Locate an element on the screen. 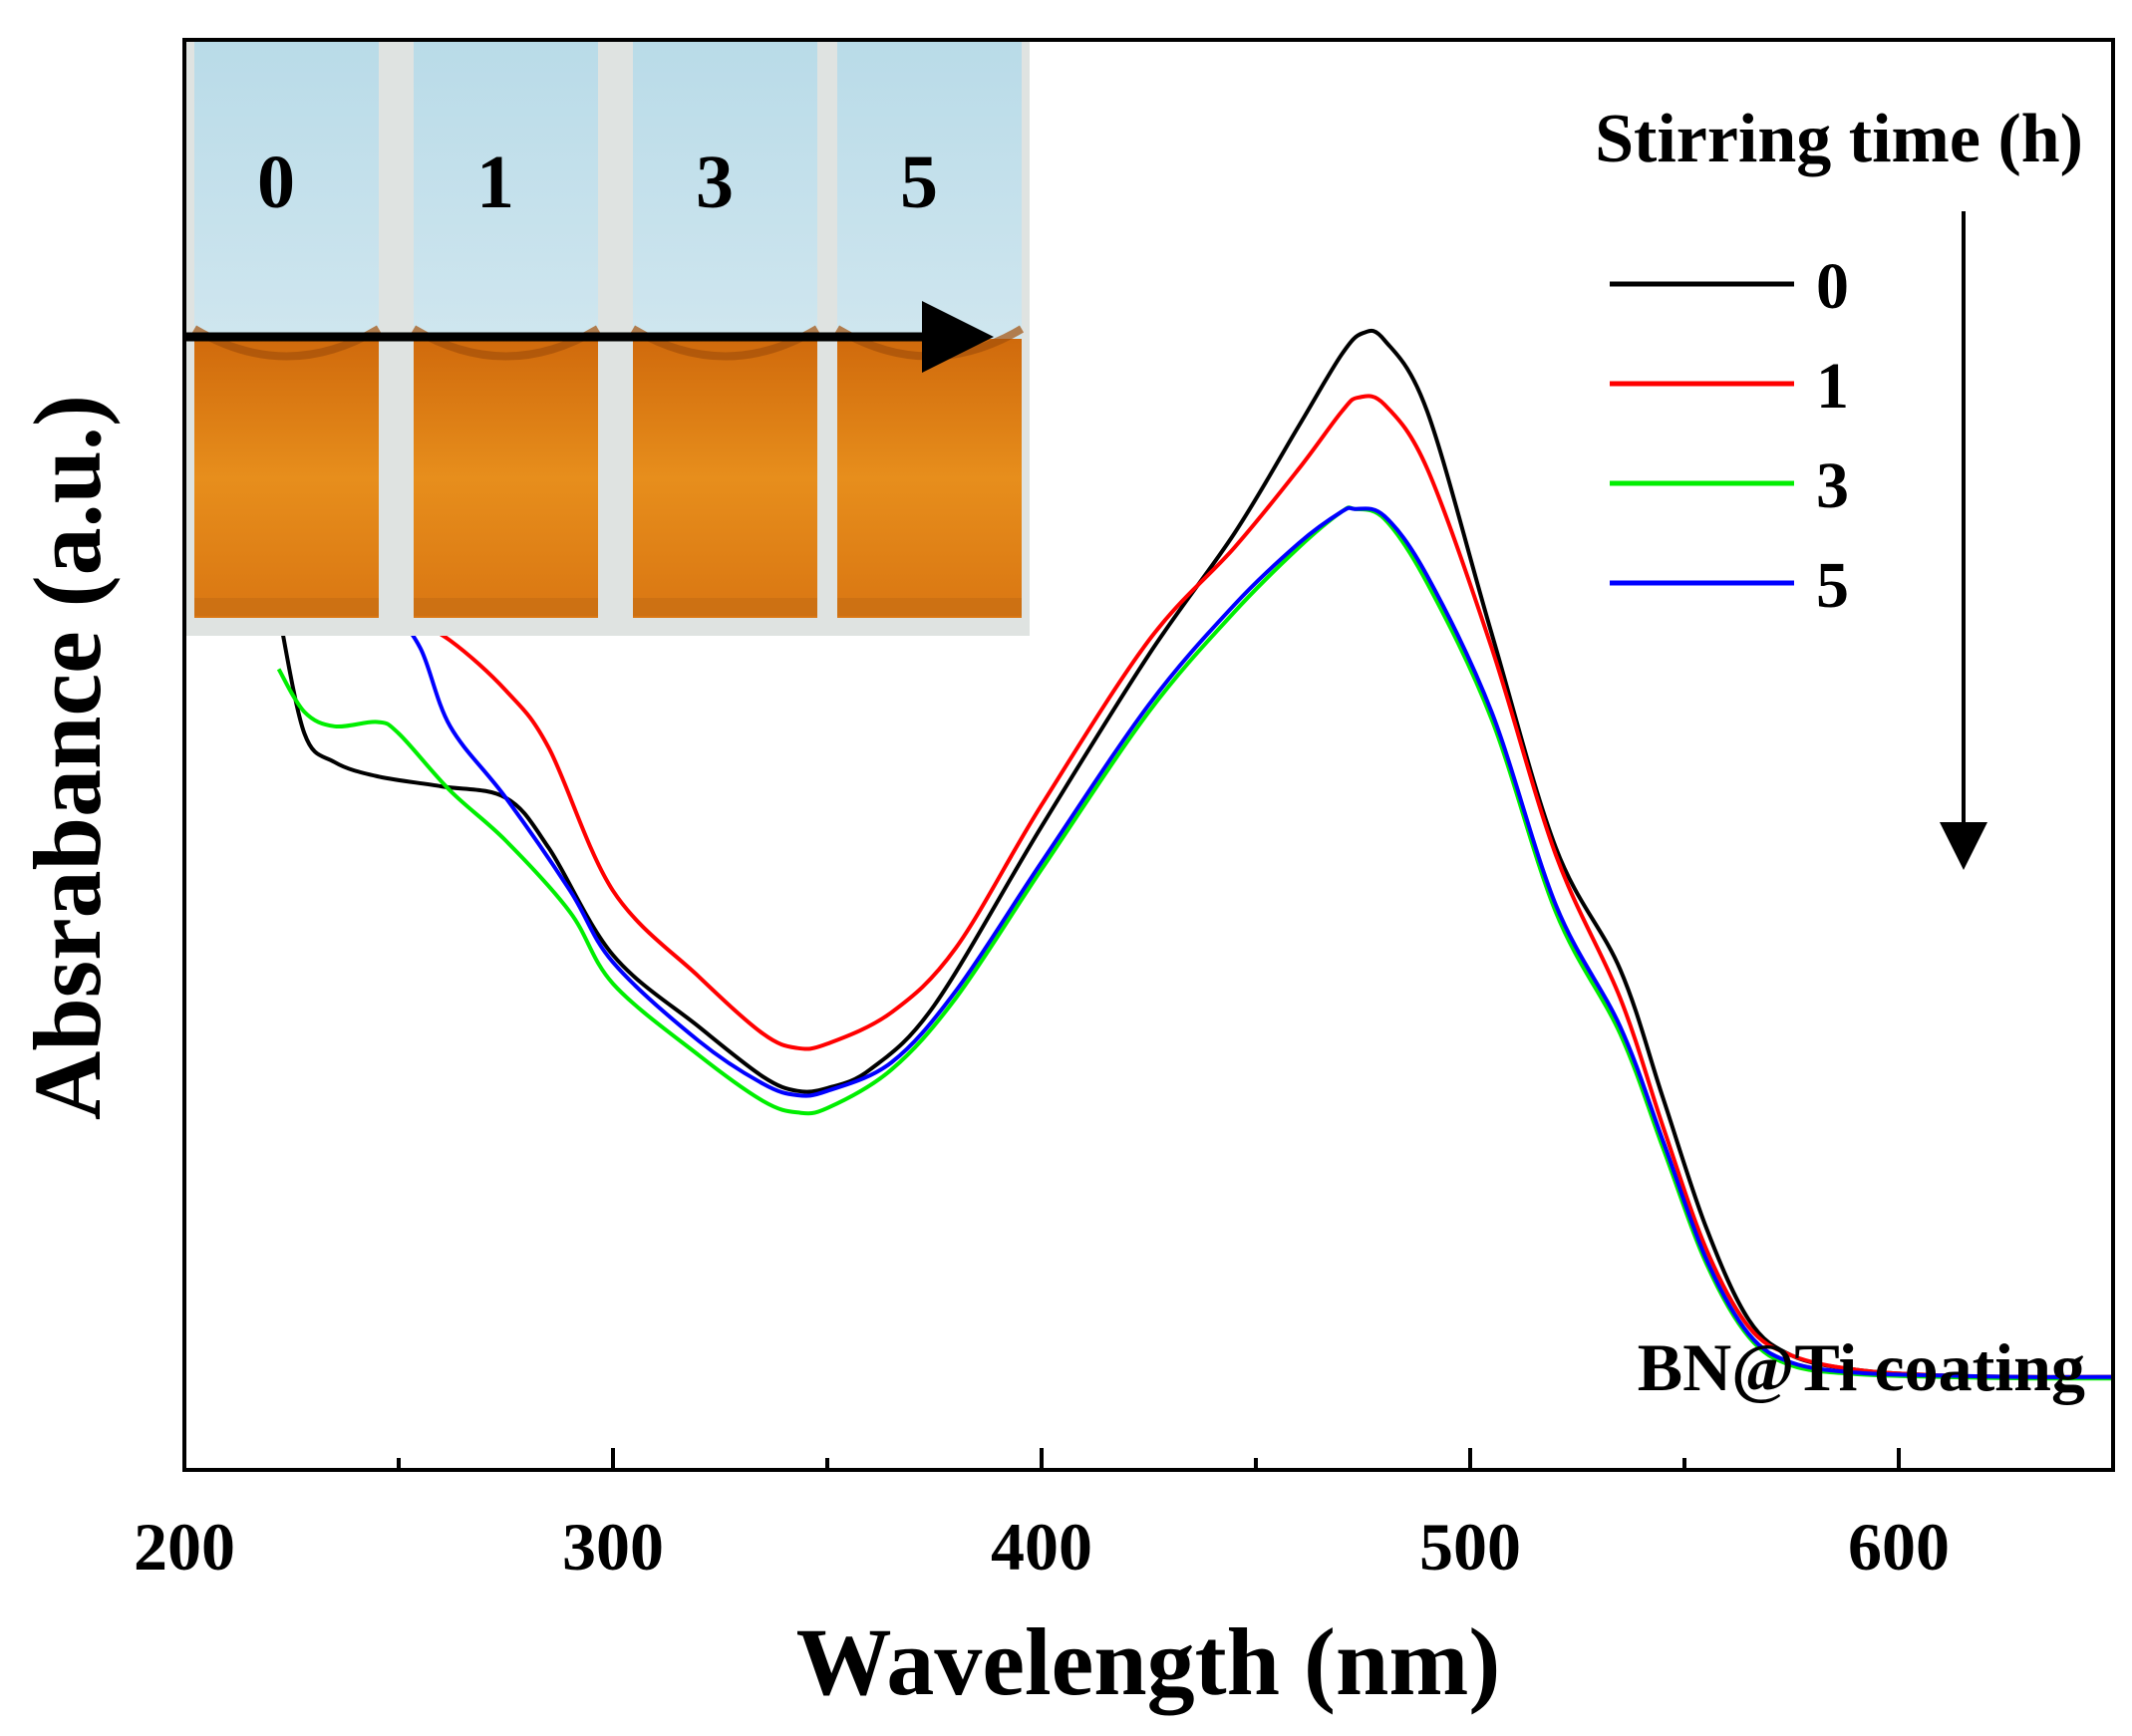 The image size is (2132, 1736). x-axis-ticks: 200 300 400 500 600 is located at coordinates (1042, 1516).